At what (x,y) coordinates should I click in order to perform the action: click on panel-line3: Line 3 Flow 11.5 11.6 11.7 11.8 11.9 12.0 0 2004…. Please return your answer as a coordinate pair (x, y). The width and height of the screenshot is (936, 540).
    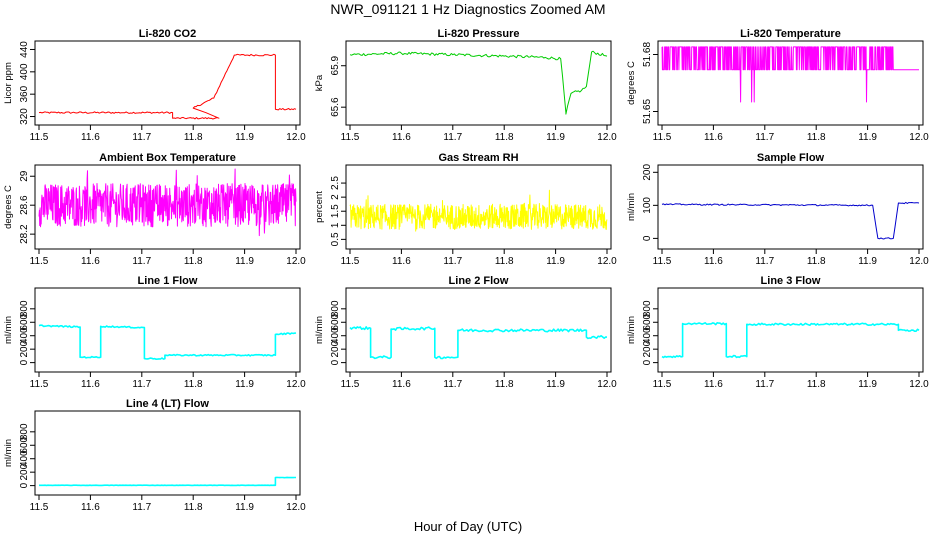
    Looking at the image, I should click on (777, 332).